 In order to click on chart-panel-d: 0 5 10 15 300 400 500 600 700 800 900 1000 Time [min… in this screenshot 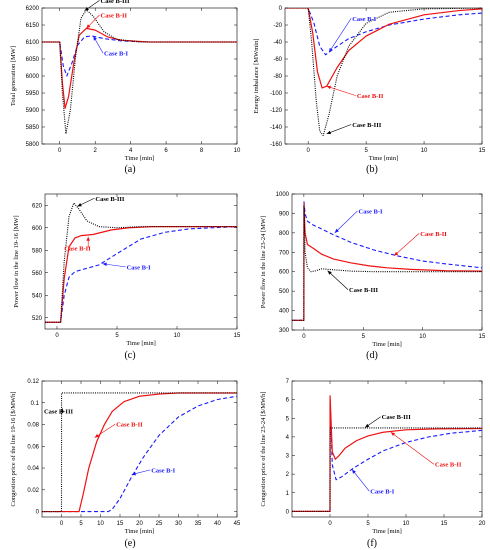, I will do `click(373, 276)`.